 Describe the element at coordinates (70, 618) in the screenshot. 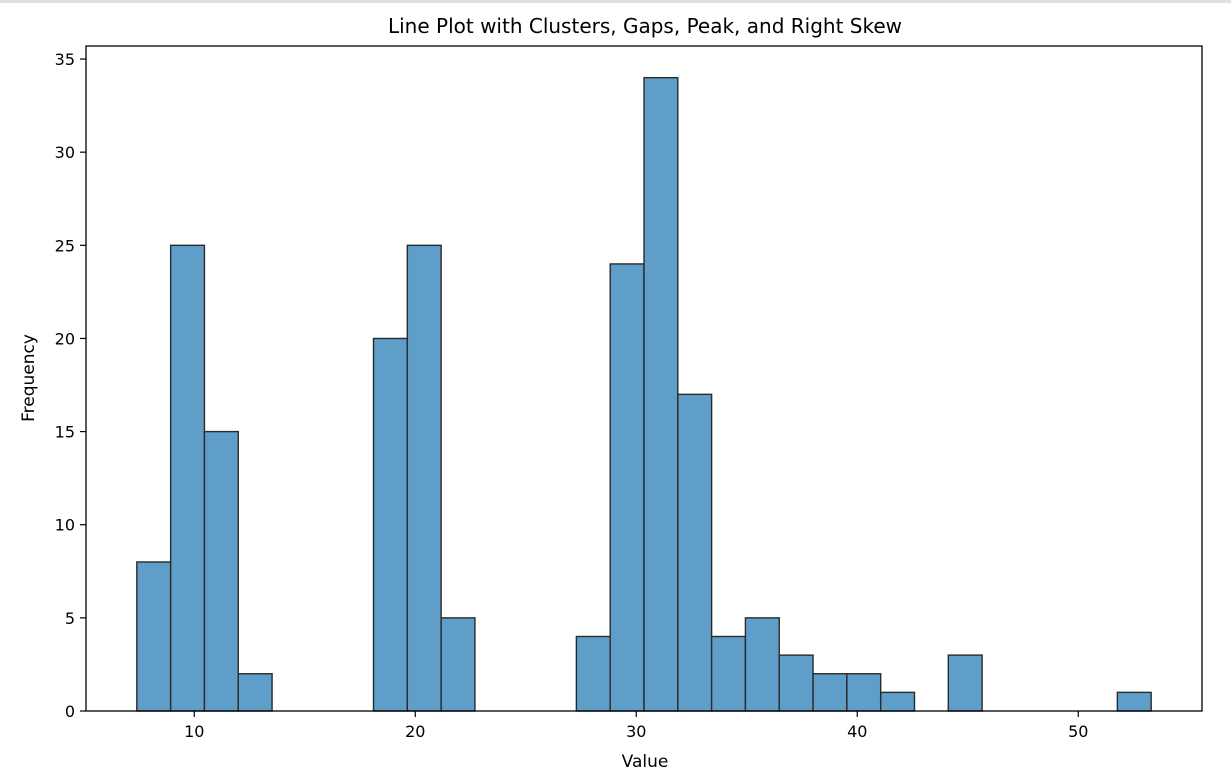

I see `y-tick-label: 5` at that location.